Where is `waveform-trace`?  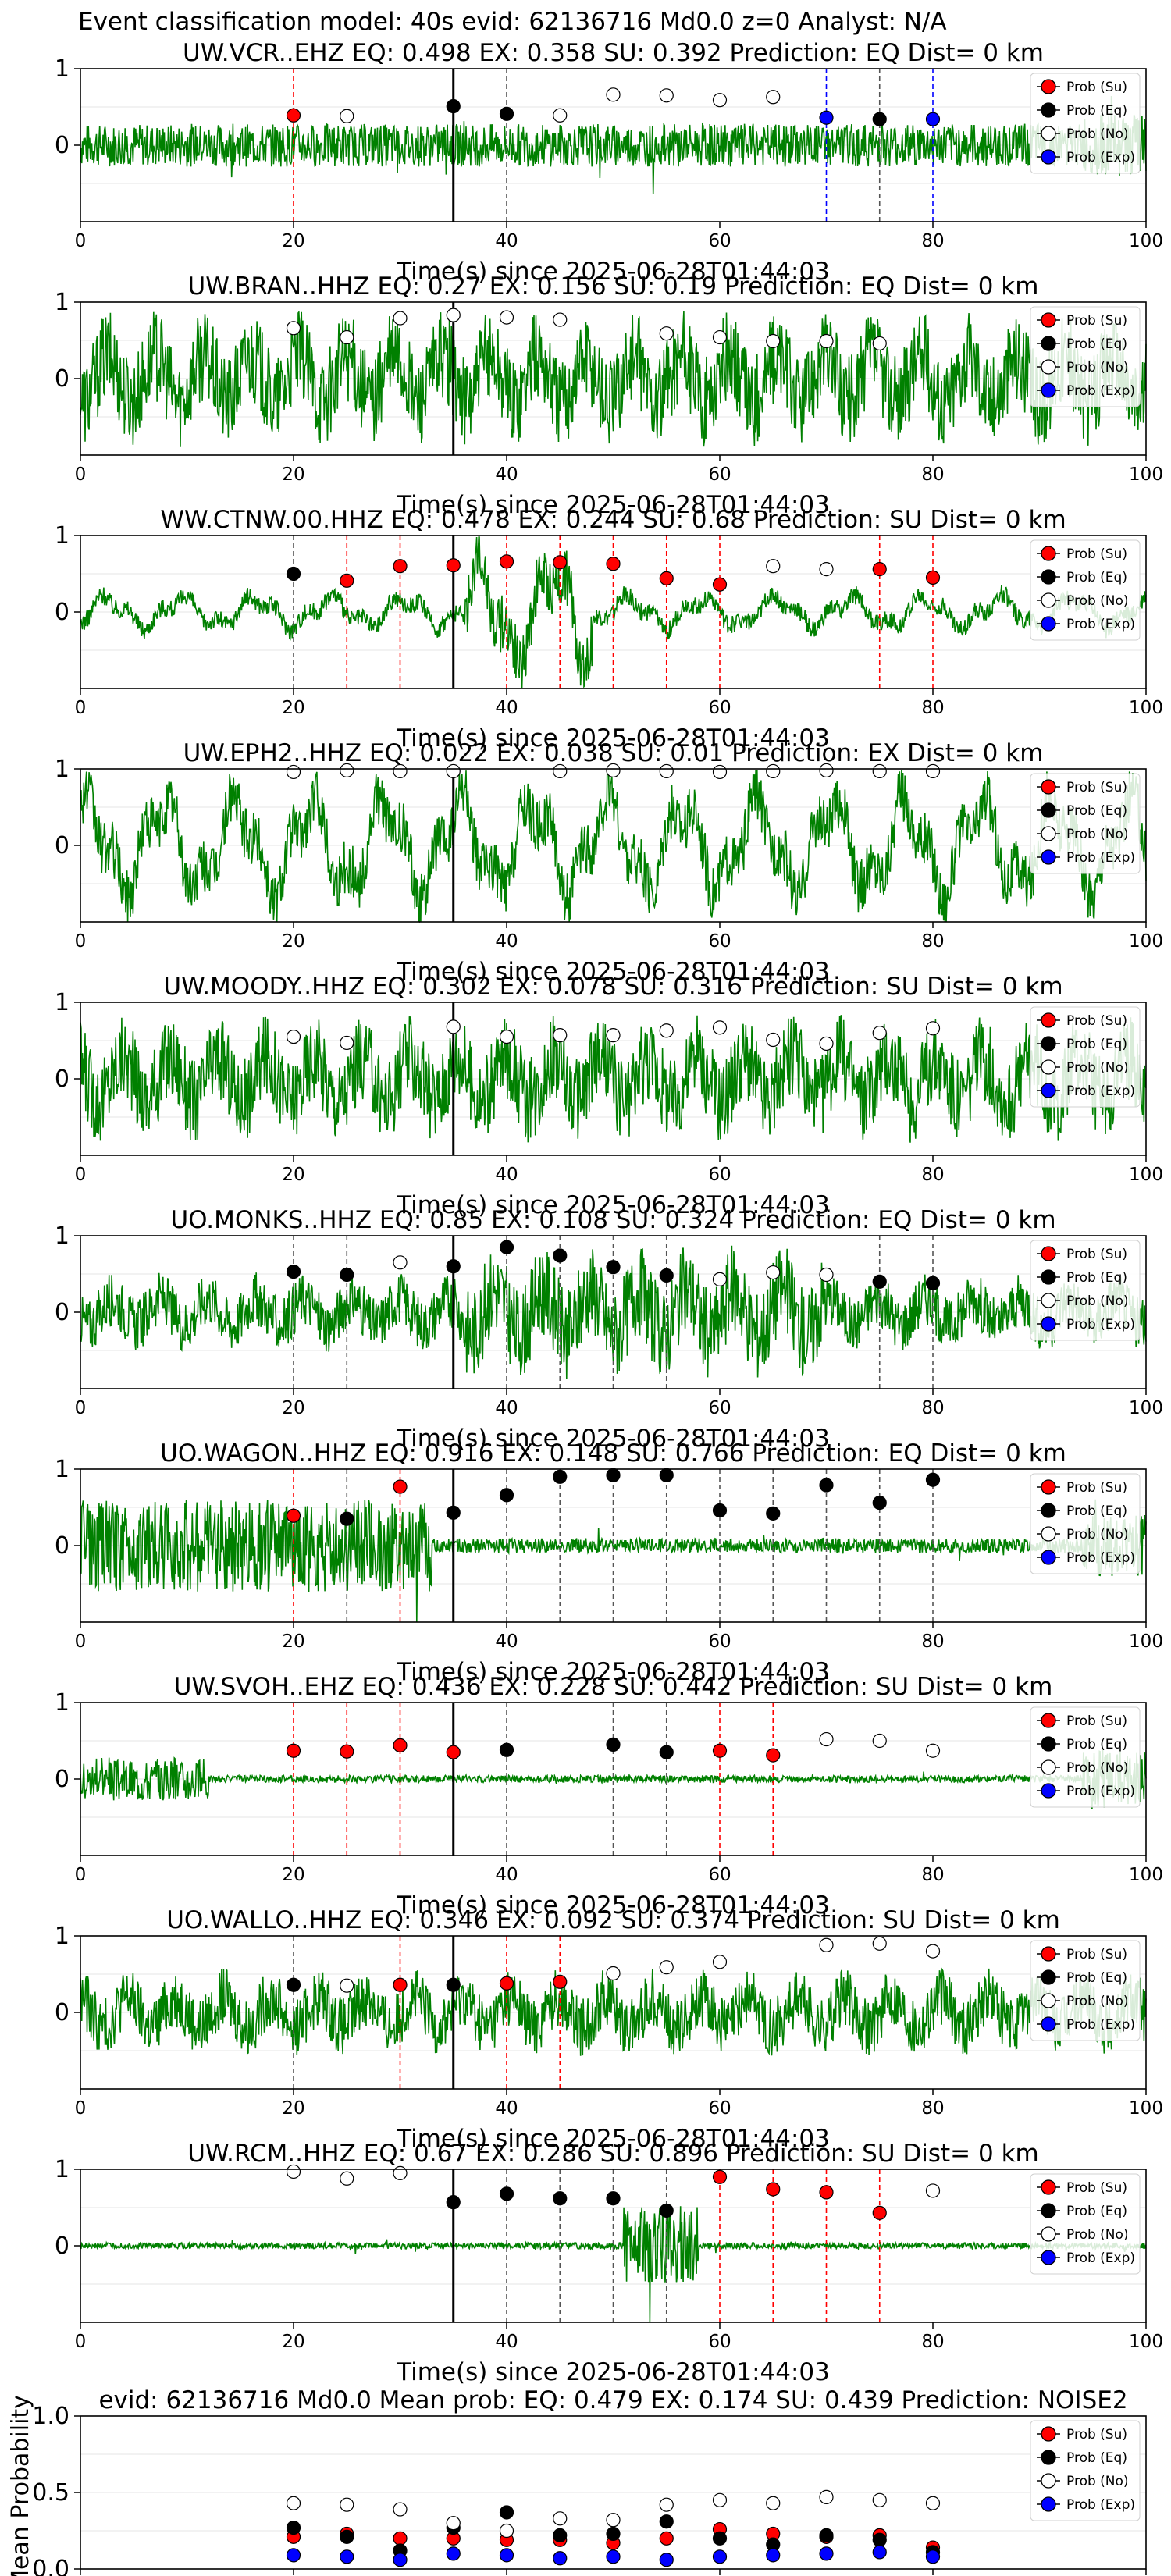
waveform-trace is located at coordinates (613, 612).